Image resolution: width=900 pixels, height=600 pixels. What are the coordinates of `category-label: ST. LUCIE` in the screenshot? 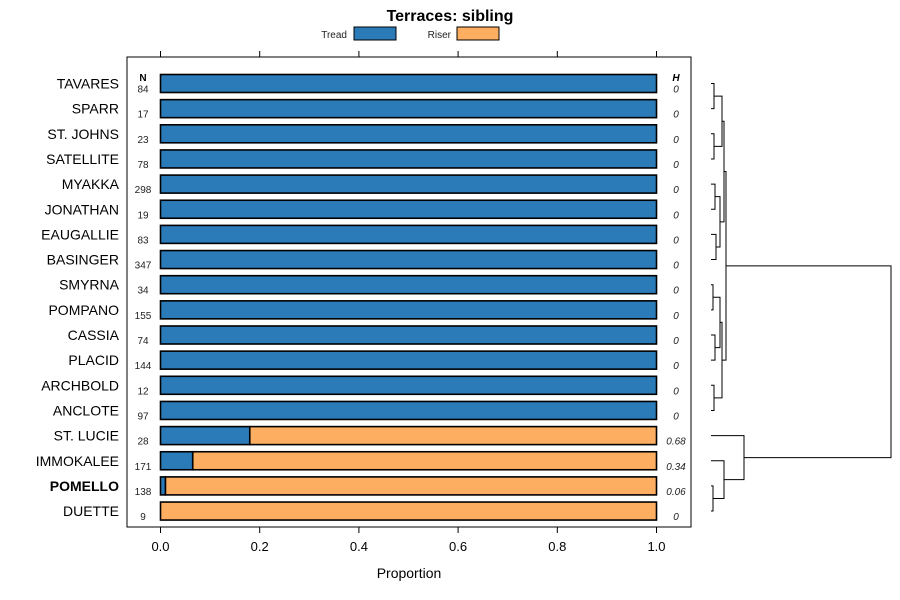 It's located at (86, 436).